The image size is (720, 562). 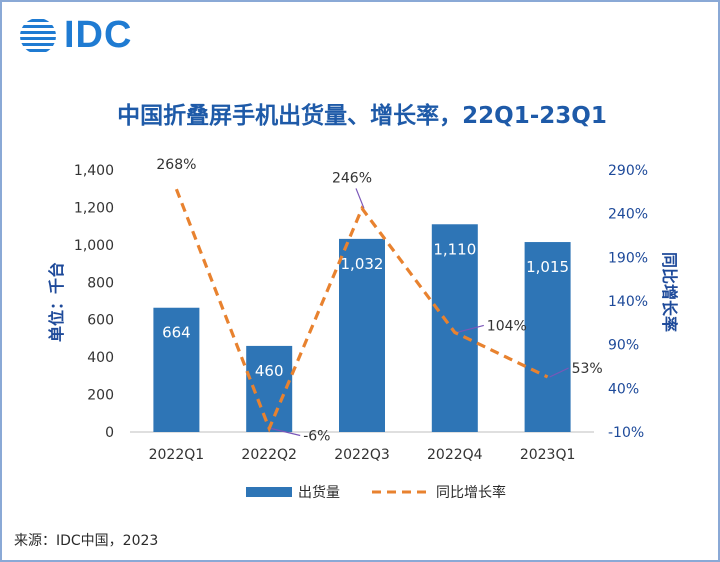 I want to click on y-tick-label: 200, so click(x=100, y=396).